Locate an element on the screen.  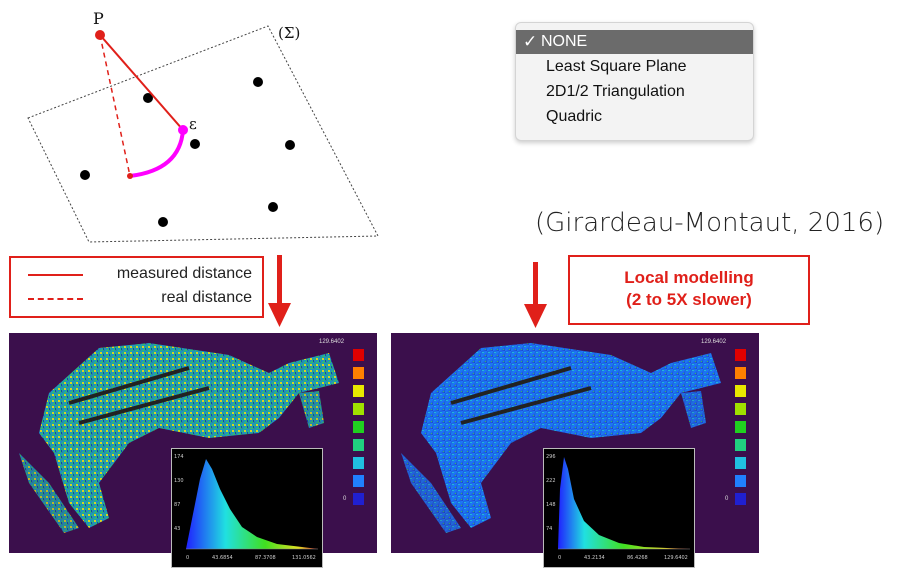
point-p-label: P is located at coordinates (98, 18).